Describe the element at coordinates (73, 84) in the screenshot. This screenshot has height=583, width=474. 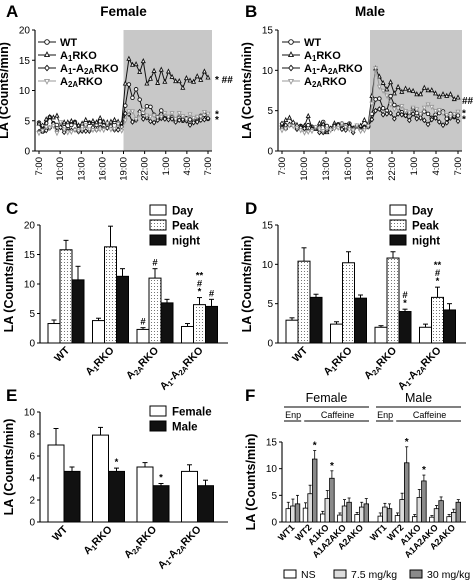
I see `panel-a-legend-label-sub: 2A` at that location.